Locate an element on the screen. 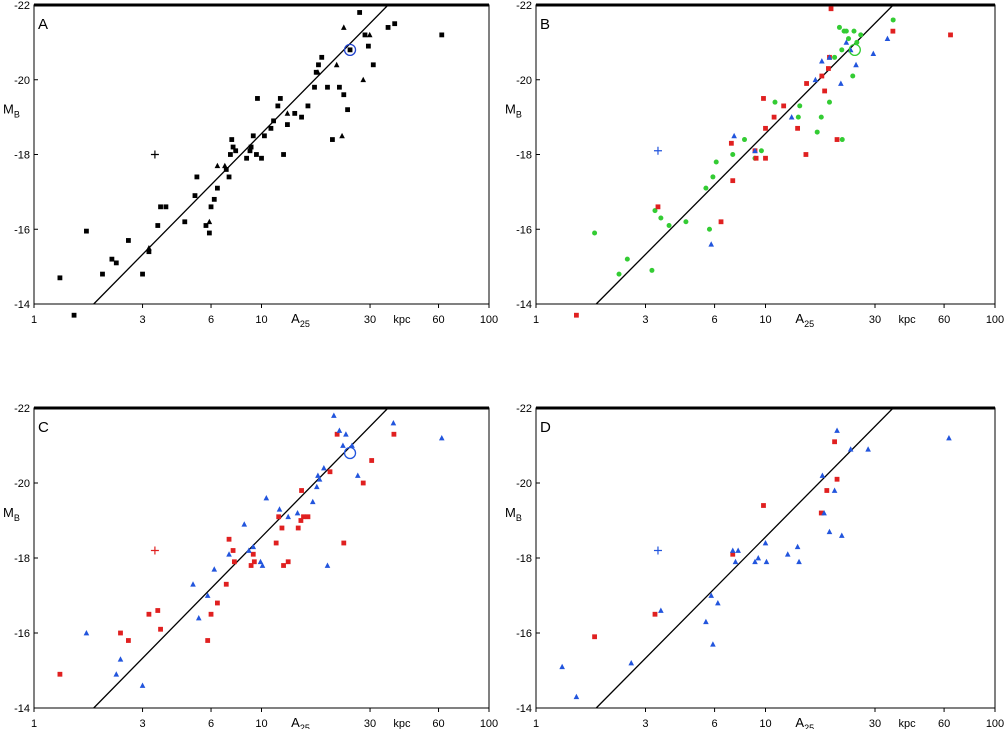 This screenshot has height=729, width=1005. y-tick-label: -18 is located at coordinates (524, 559).